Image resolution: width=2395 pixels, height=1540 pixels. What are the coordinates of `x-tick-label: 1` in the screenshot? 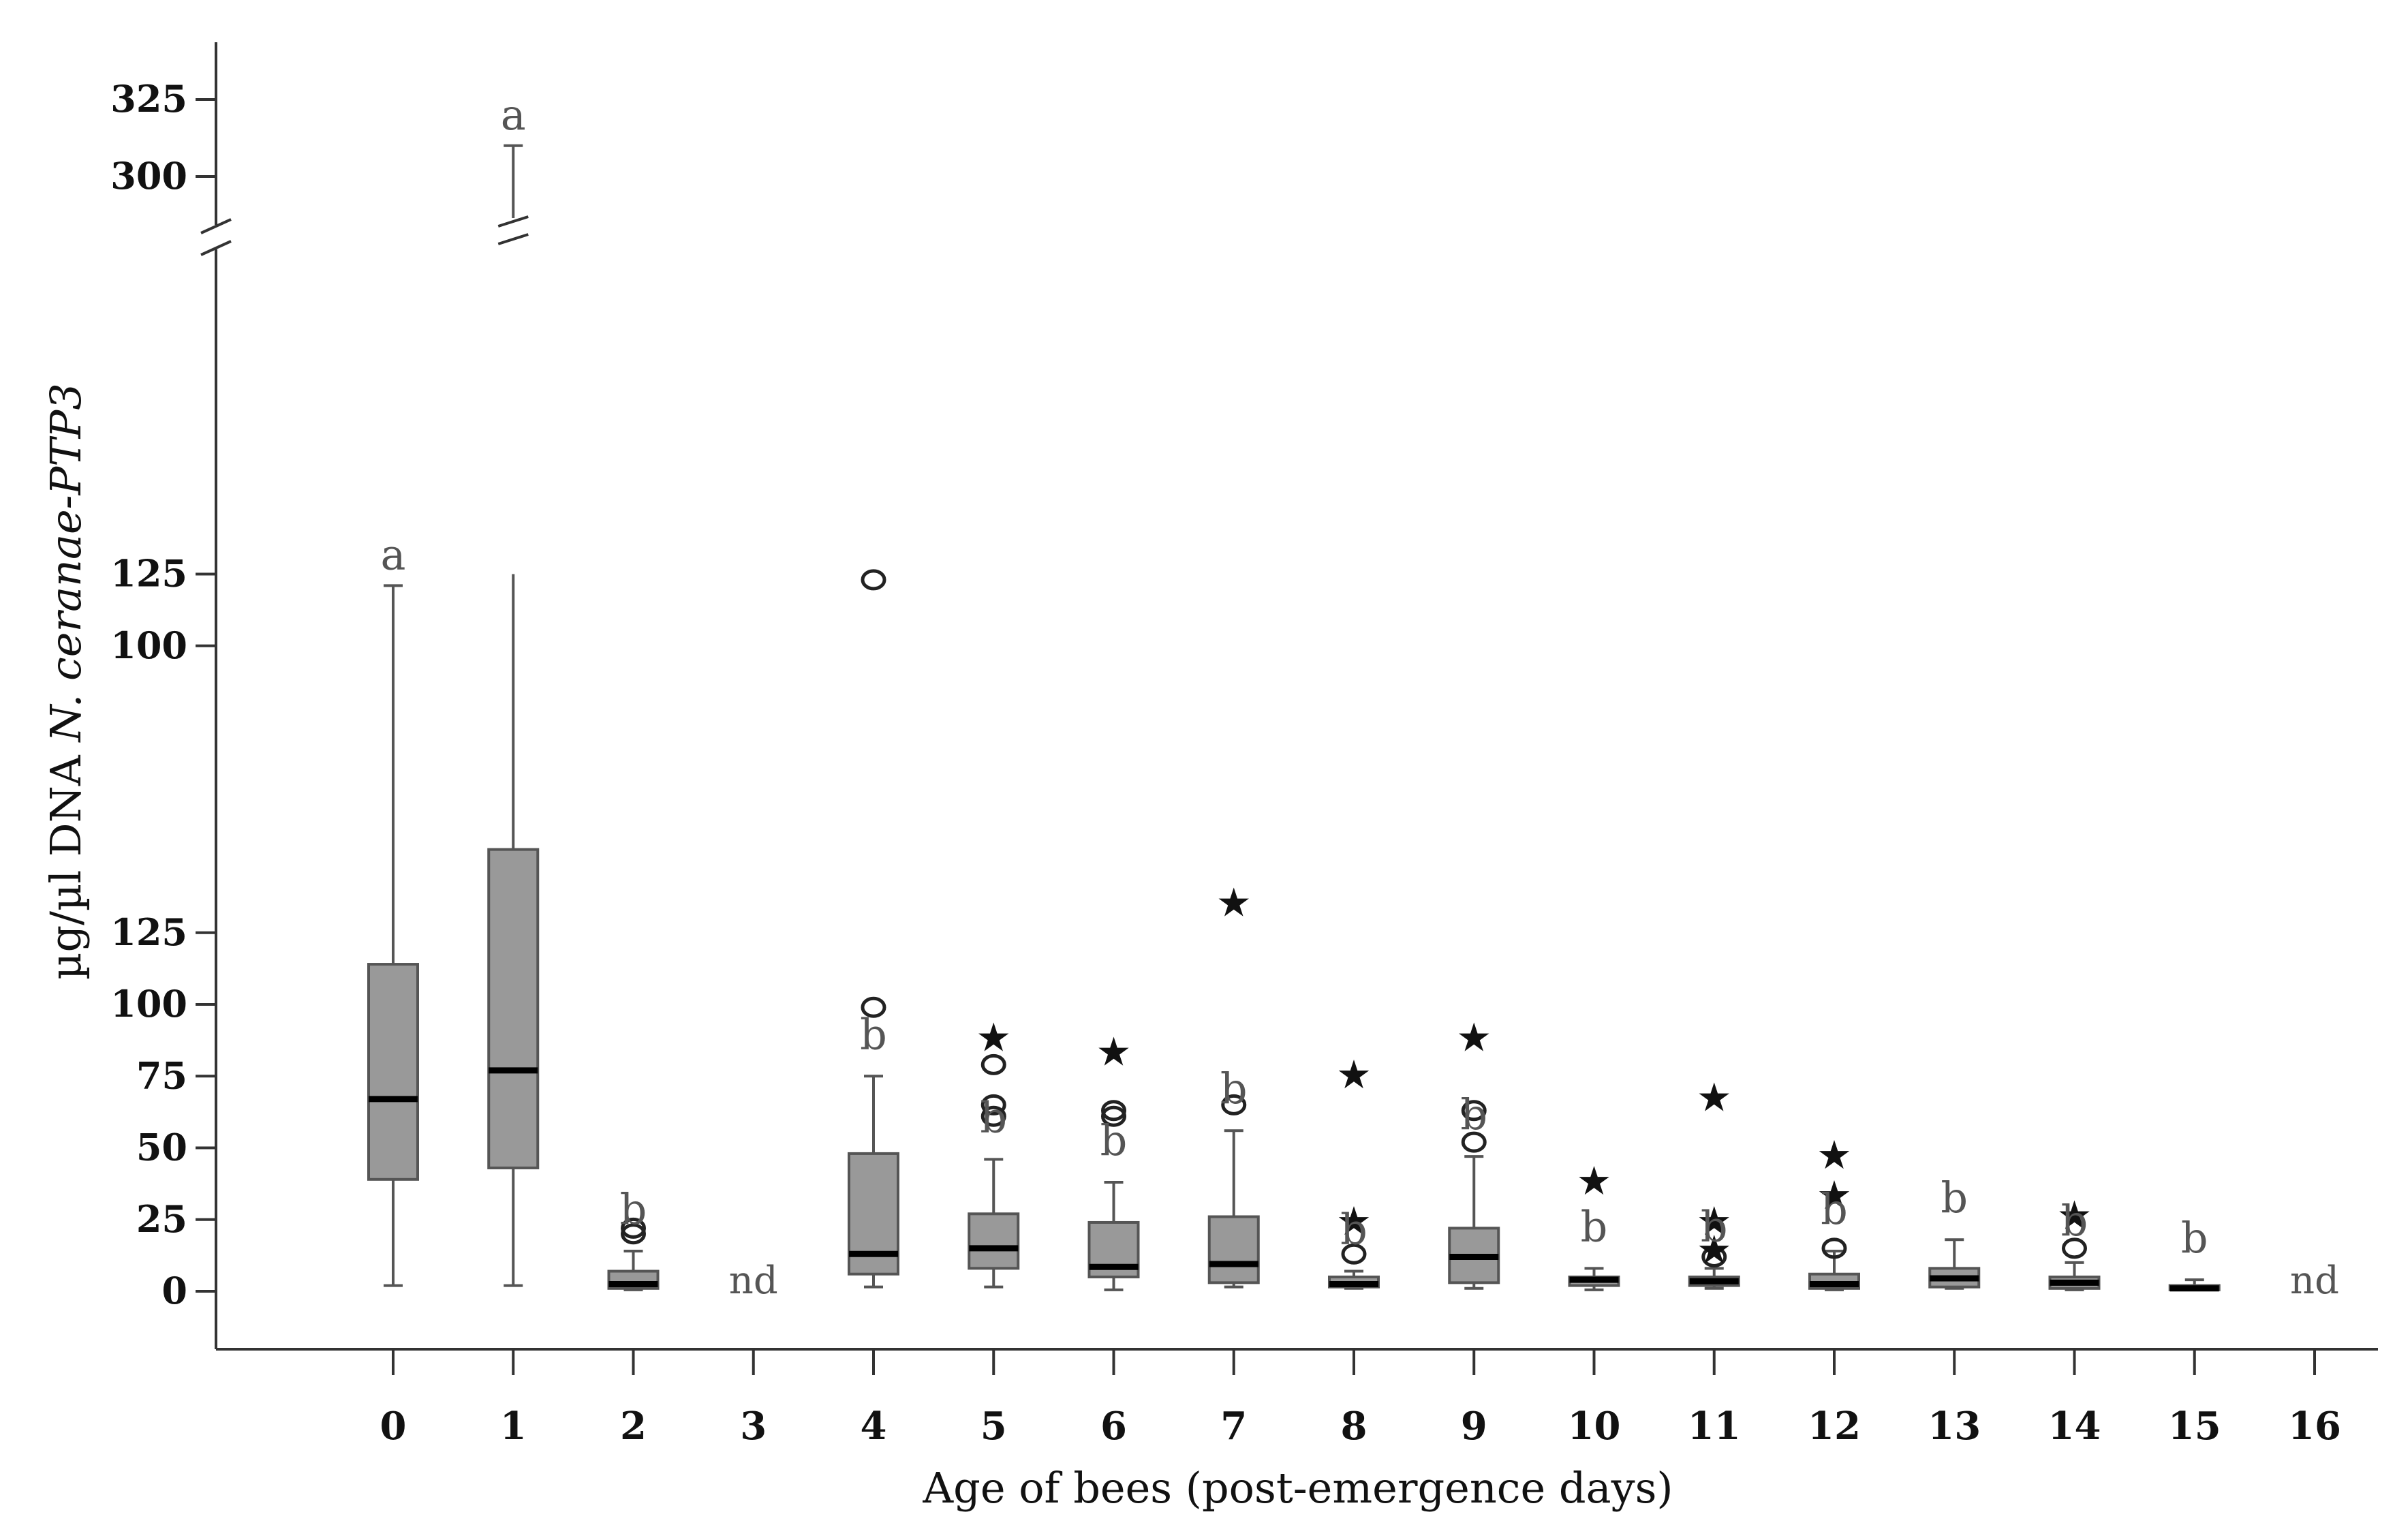 It's located at (513, 1426).